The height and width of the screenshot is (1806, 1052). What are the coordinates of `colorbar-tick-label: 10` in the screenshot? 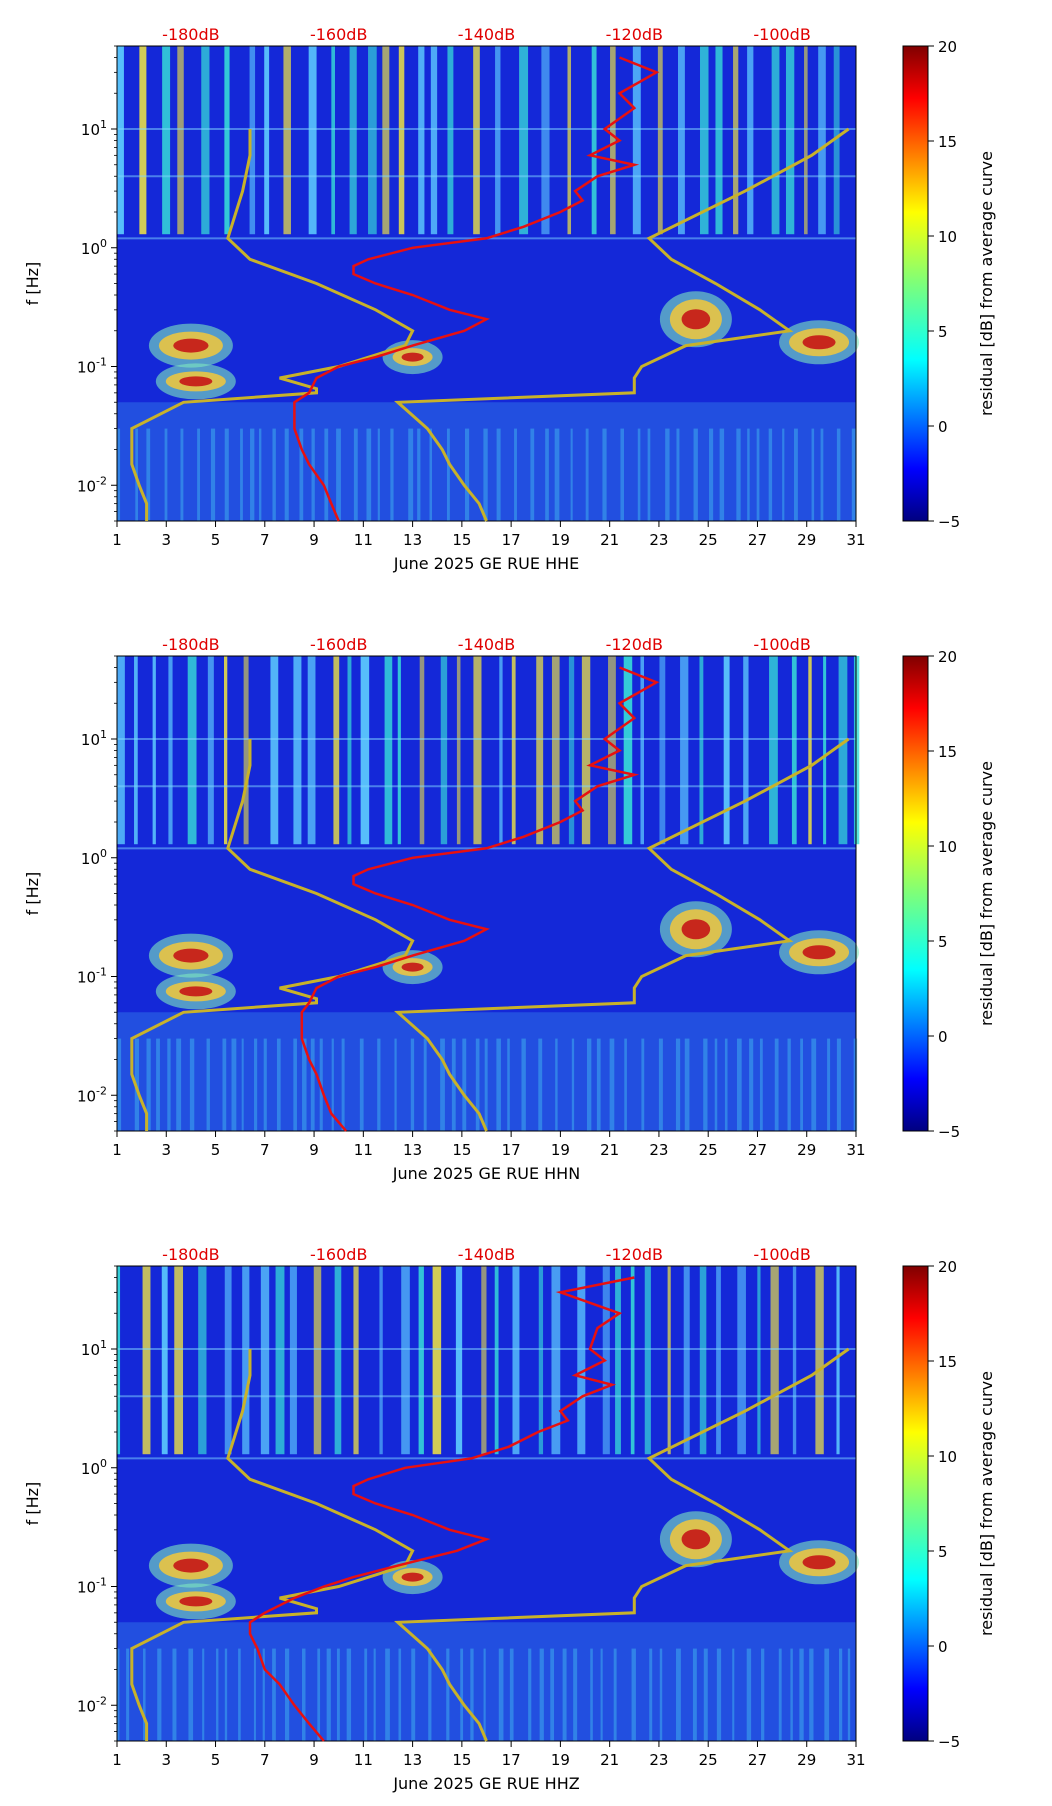 It's located at (947, 237).